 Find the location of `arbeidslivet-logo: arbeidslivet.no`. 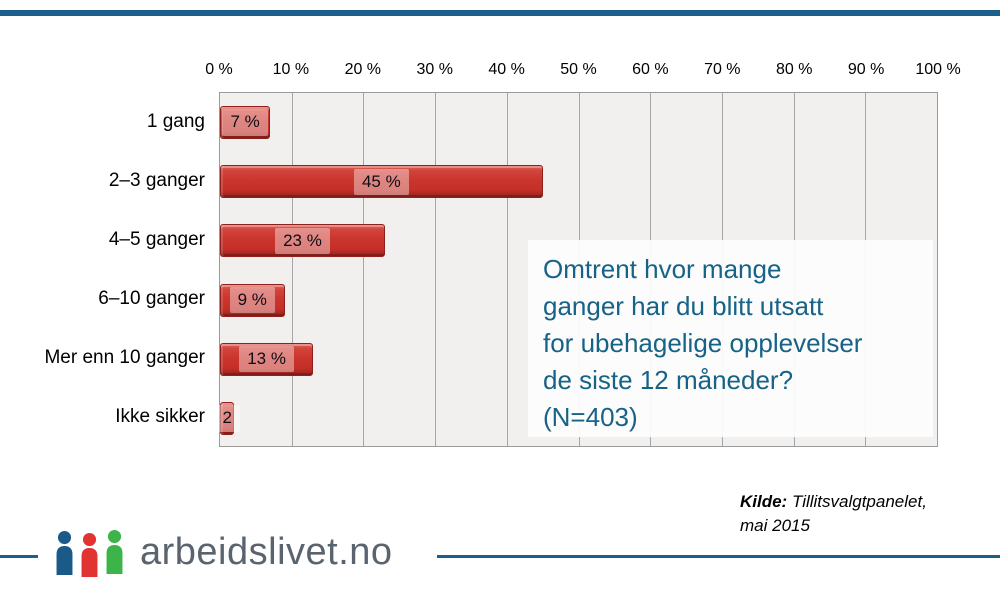

arbeidslivet-logo: arbeidslivet.no is located at coordinates (223, 552).